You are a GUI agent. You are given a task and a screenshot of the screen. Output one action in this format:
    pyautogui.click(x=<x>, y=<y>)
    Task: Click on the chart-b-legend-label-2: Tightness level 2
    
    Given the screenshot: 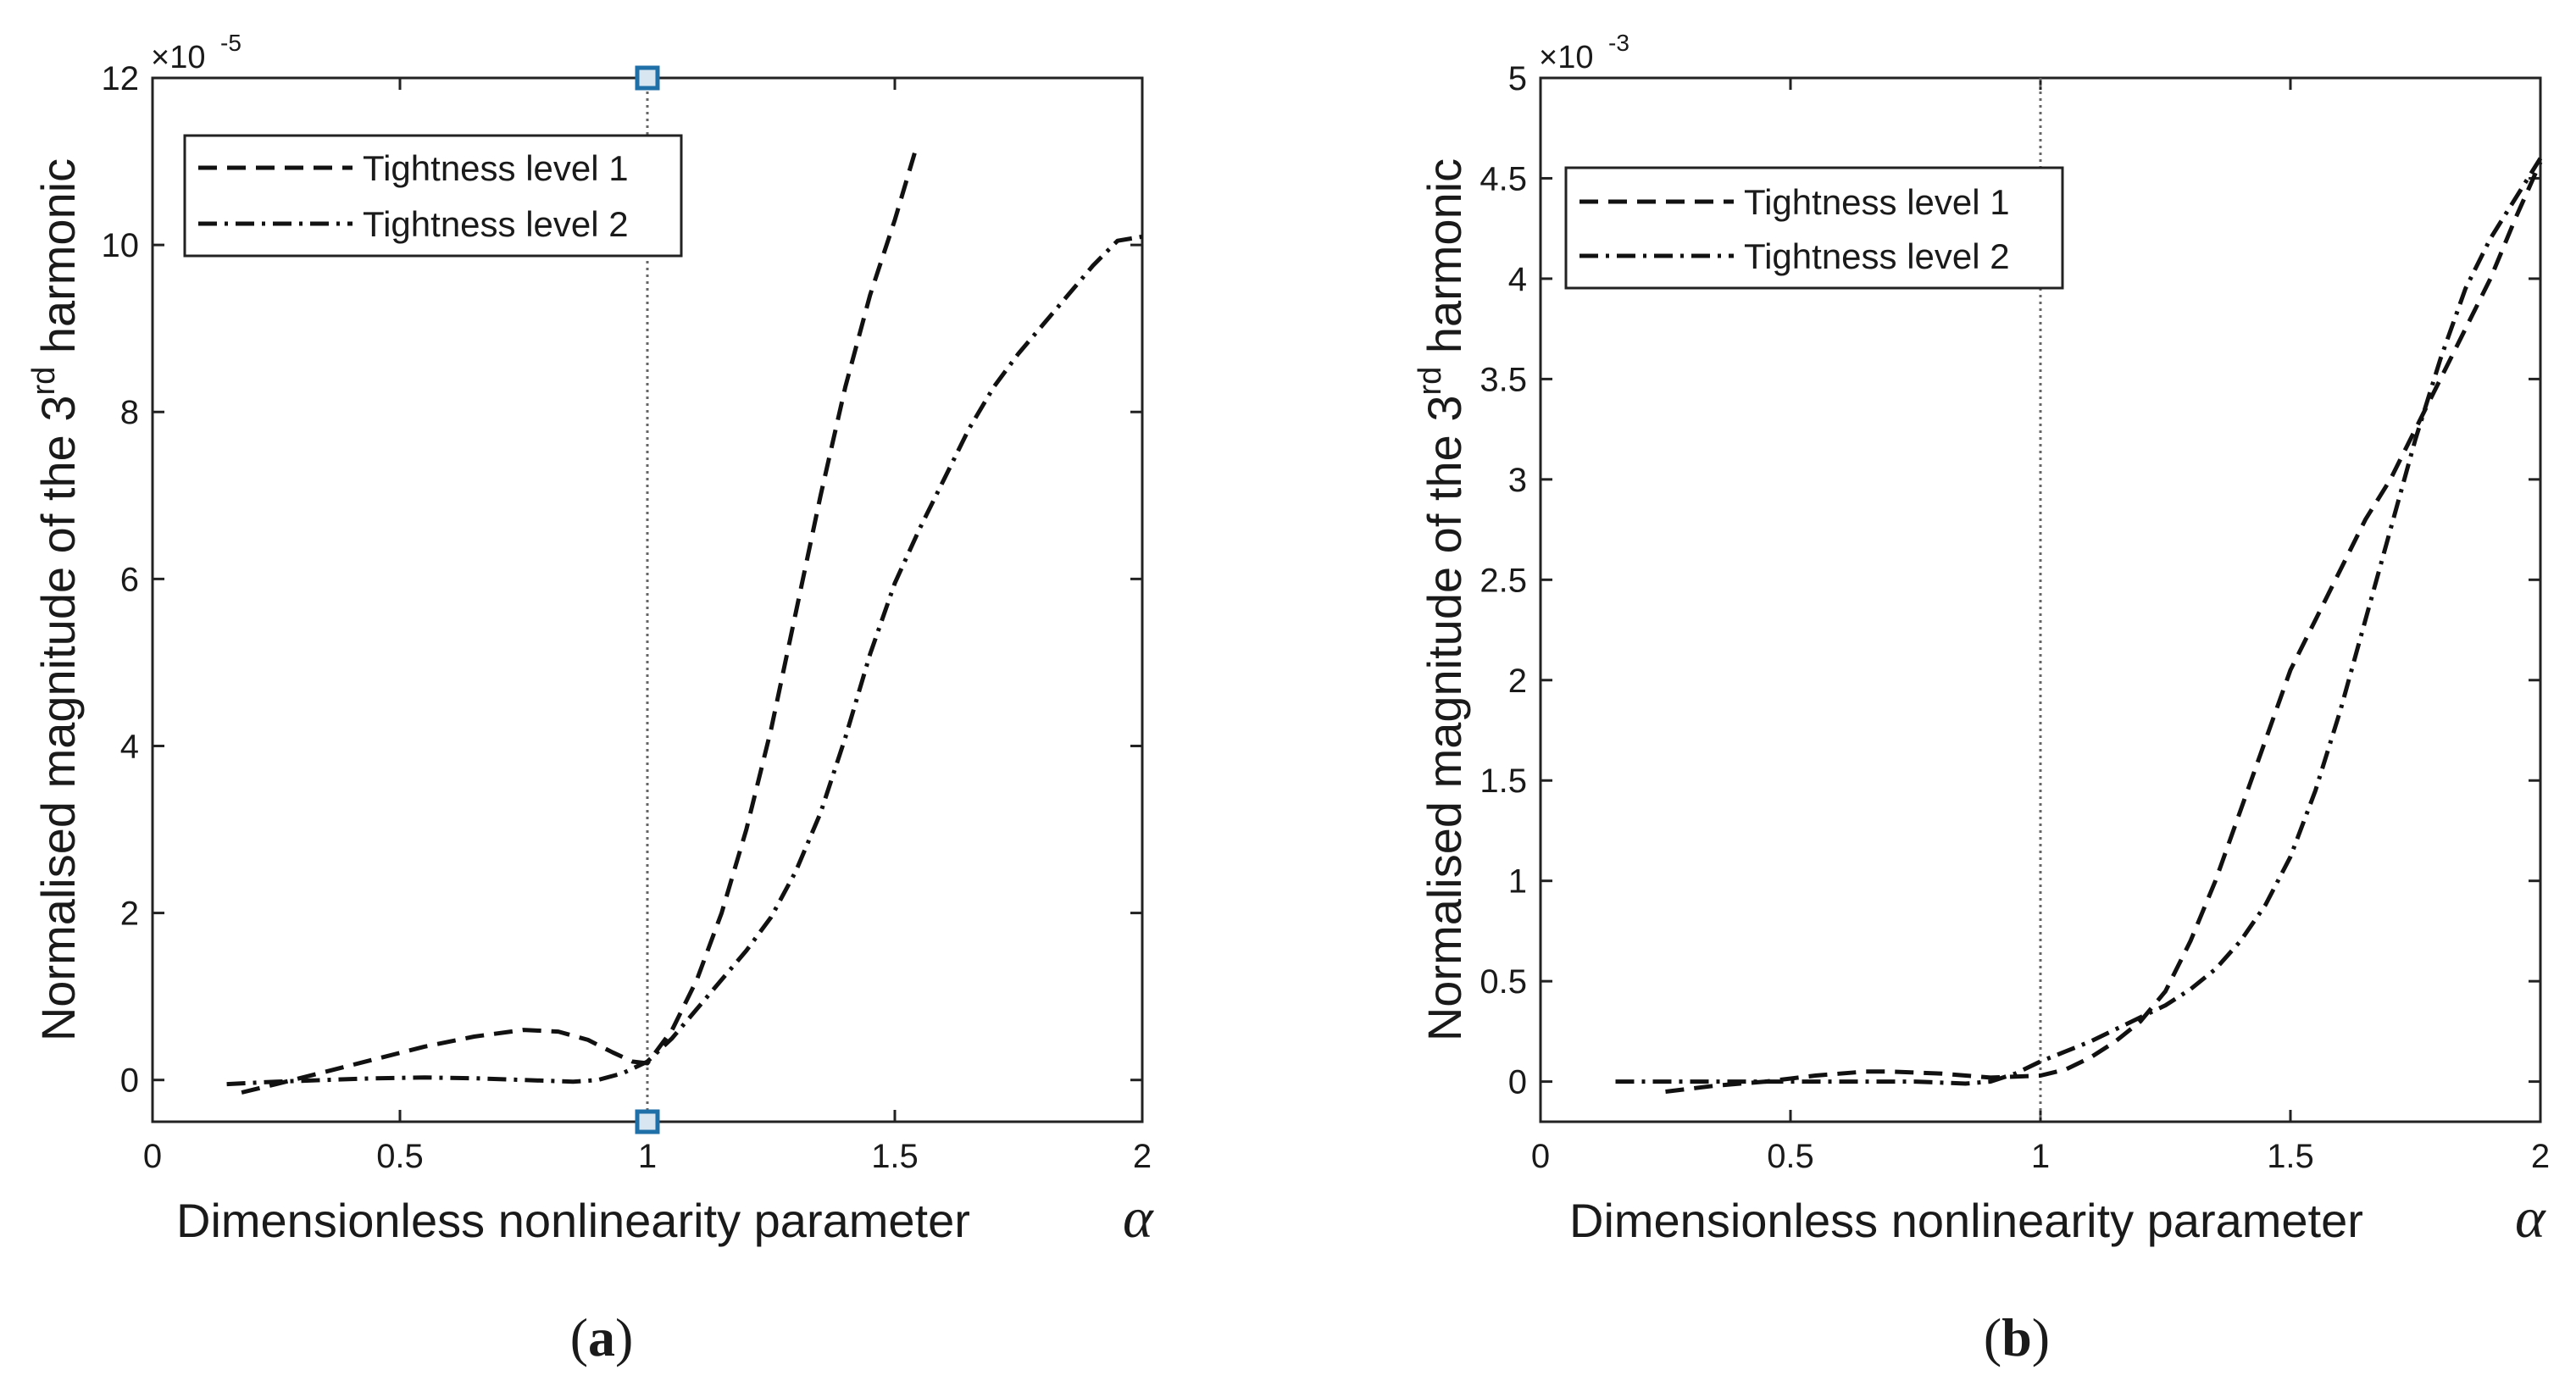 What is the action you would take?
    pyautogui.click(x=1877, y=256)
    